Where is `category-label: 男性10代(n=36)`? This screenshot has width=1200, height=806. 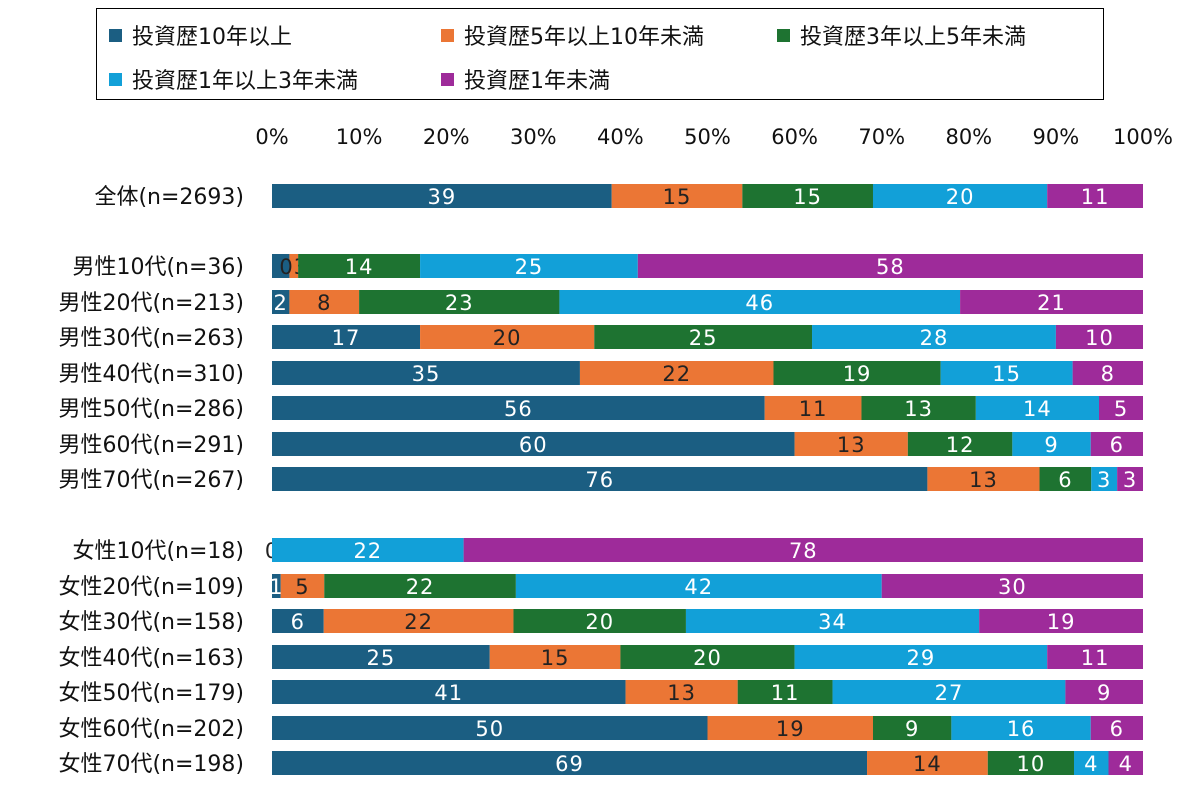 category-label: 男性10代(n=36) is located at coordinates (158, 267).